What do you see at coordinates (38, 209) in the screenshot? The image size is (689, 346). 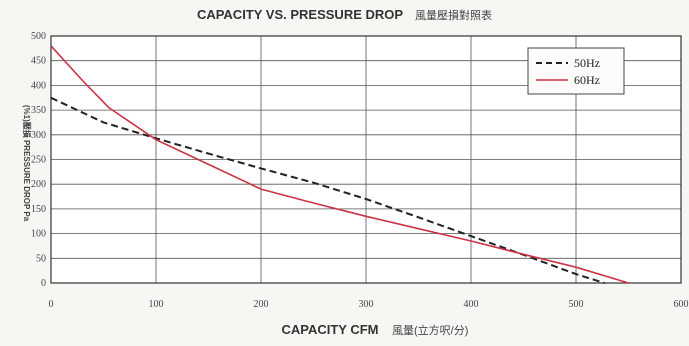 I see `y-tick-label: 150` at bounding box center [38, 209].